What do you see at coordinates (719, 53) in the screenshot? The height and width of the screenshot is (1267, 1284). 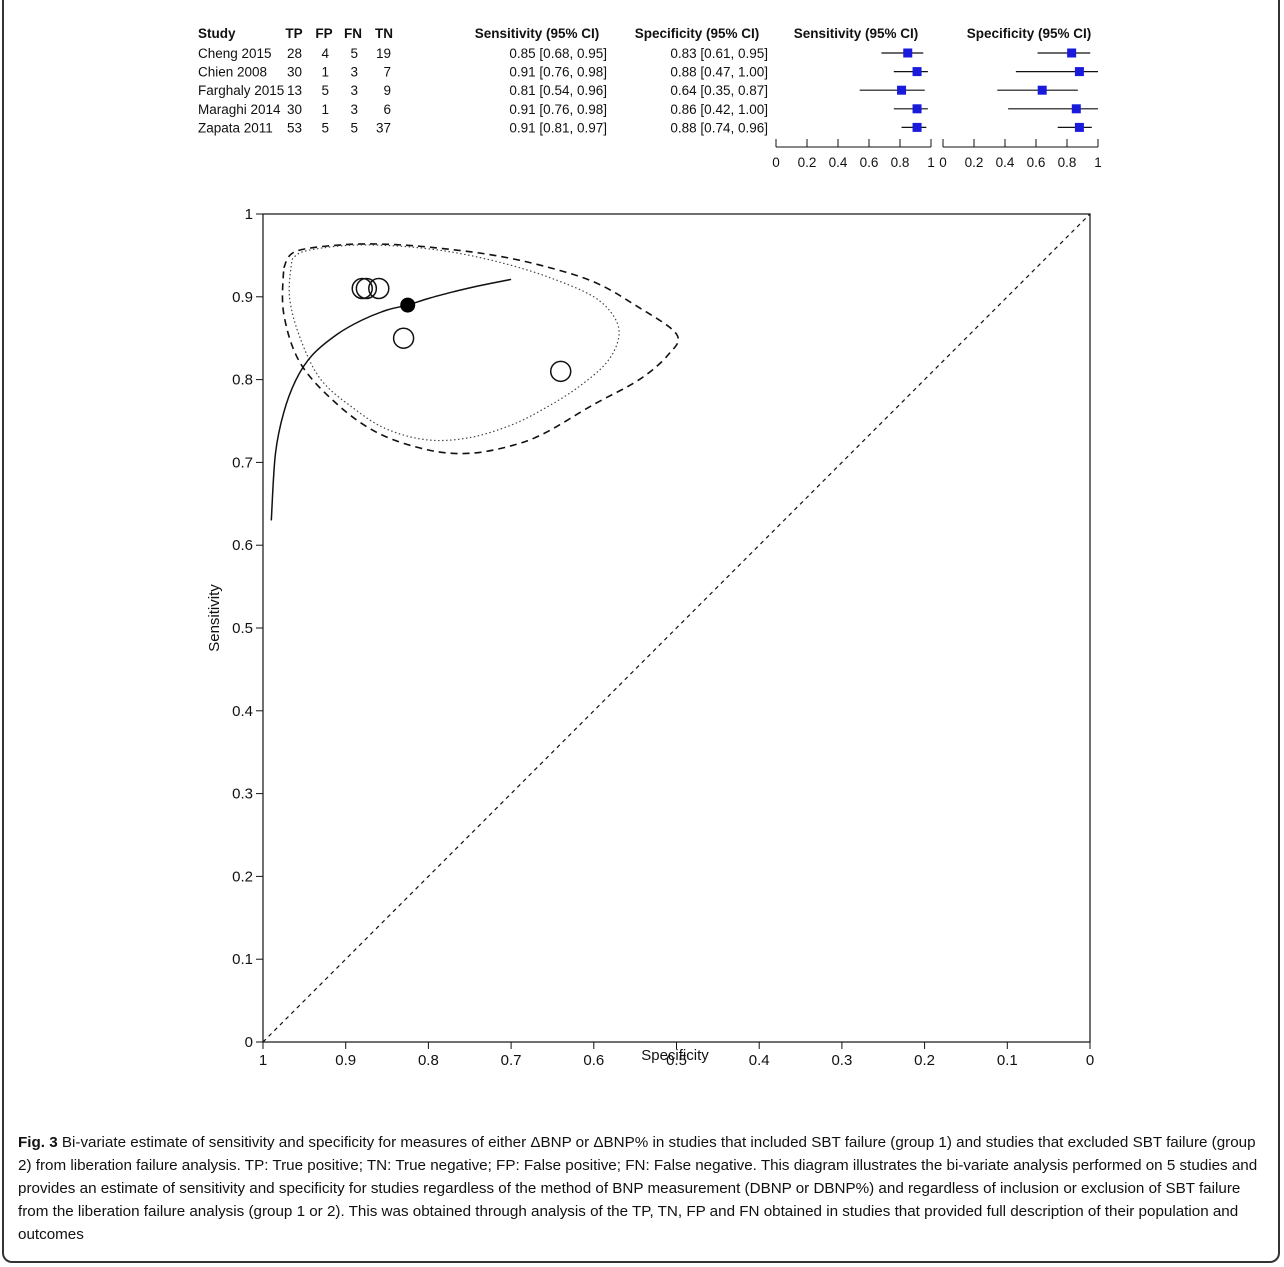 I see `table-cell-specificity: 0.83 [0.61, 0.95]` at bounding box center [719, 53].